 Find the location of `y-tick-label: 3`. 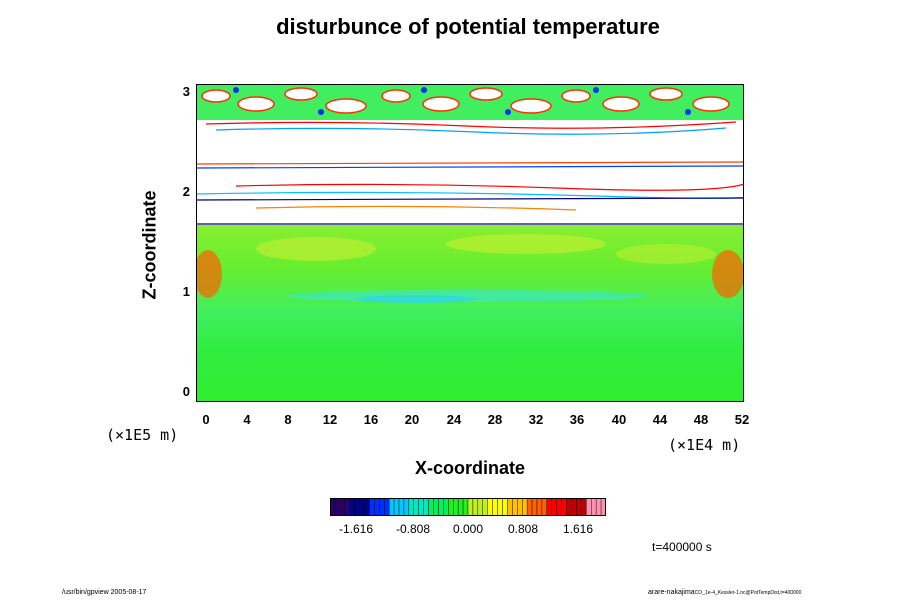

y-tick-label: 3 is located at coordinates (186, 91).